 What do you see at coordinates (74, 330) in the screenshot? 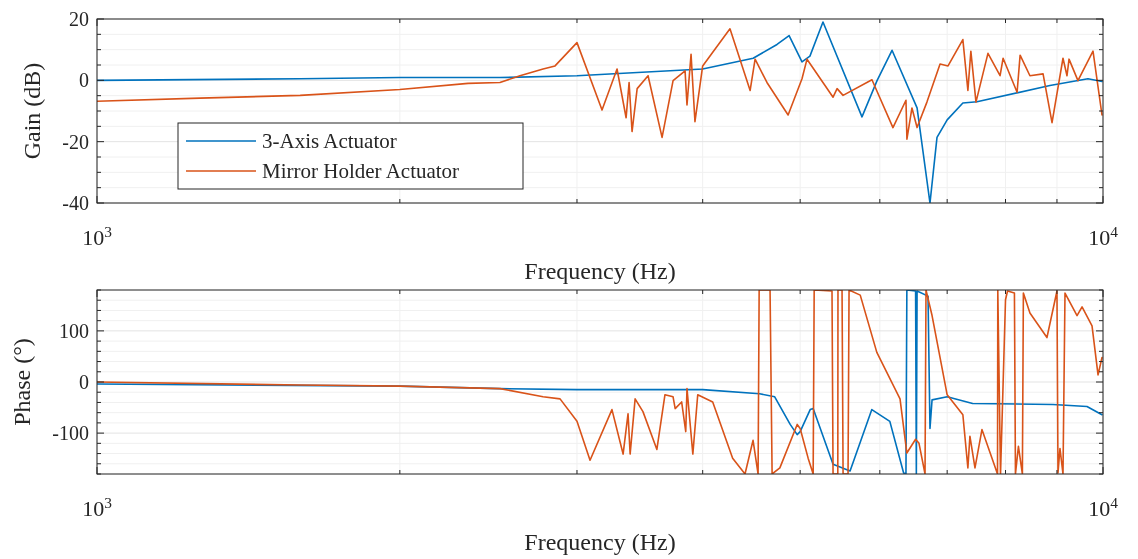
I see `y-tick-label: 100` at bounding box center [74, 330].